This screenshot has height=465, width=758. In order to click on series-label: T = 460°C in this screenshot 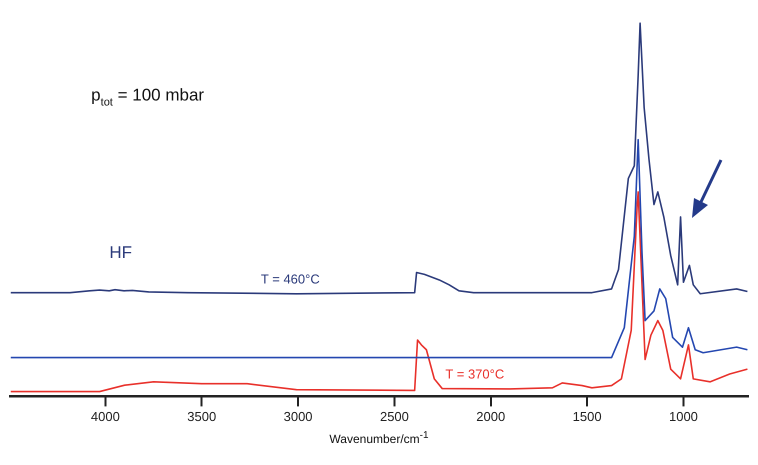, I will do `click(290, 279)`.